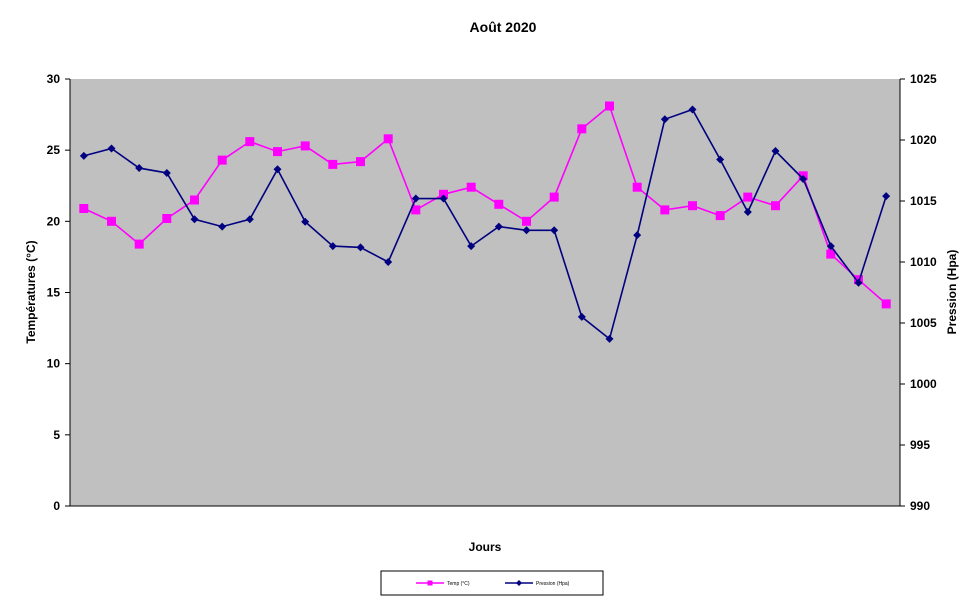 The height and width of the screenshot is (603, 970). Describe the element at coordinates (923, 140) in the screenshot. I see `right-tick-label: 1020` at that location.